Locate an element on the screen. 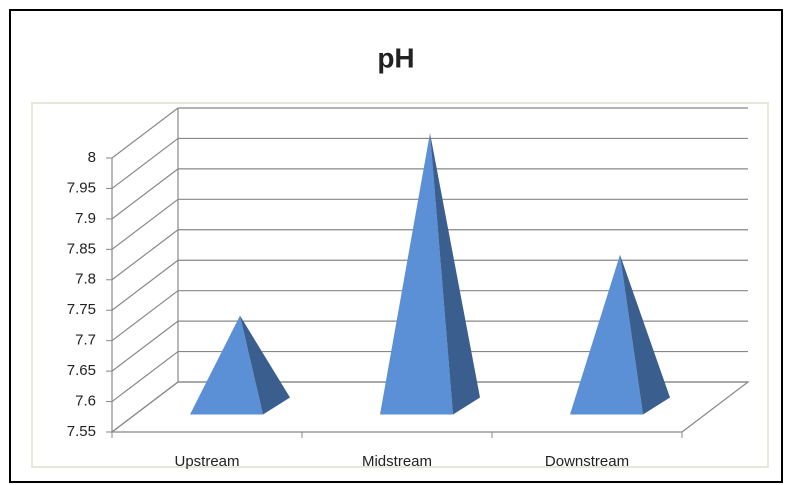  x-tick-label: Midstream is located at coordinates (397, 461).